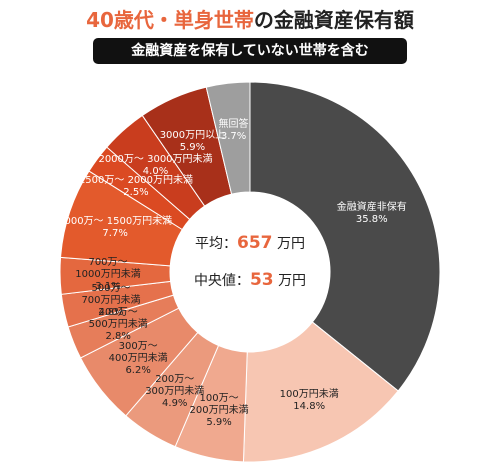  What do you see at coordinates (233, 124) in the screenshot?
I see `category-label: 無回答` at bounding box center [233, 124].